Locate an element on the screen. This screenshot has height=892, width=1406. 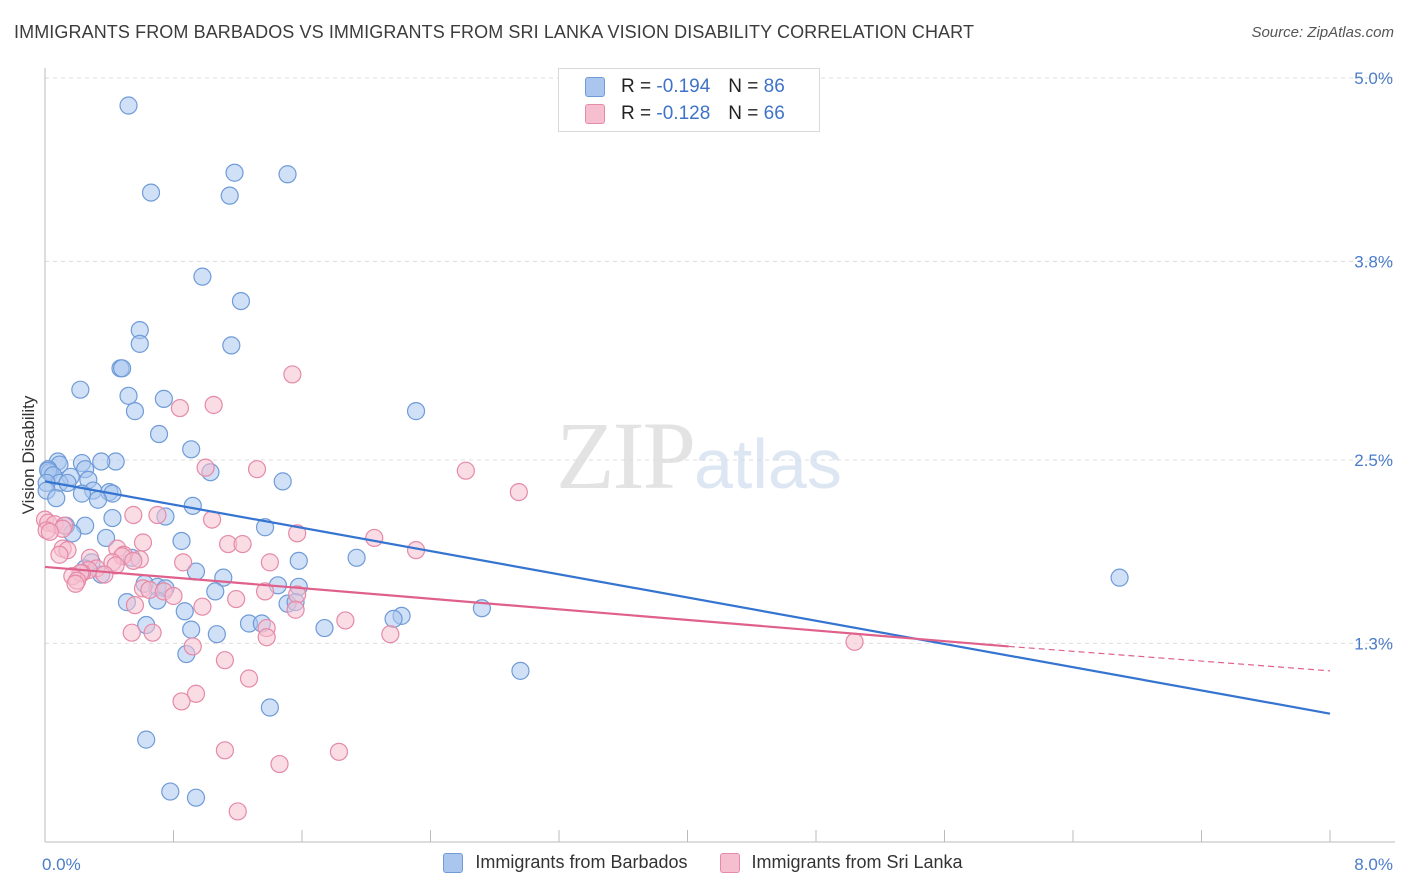
source-label: Source: ZipAtlas.com is located at coordinates (1322, 32).